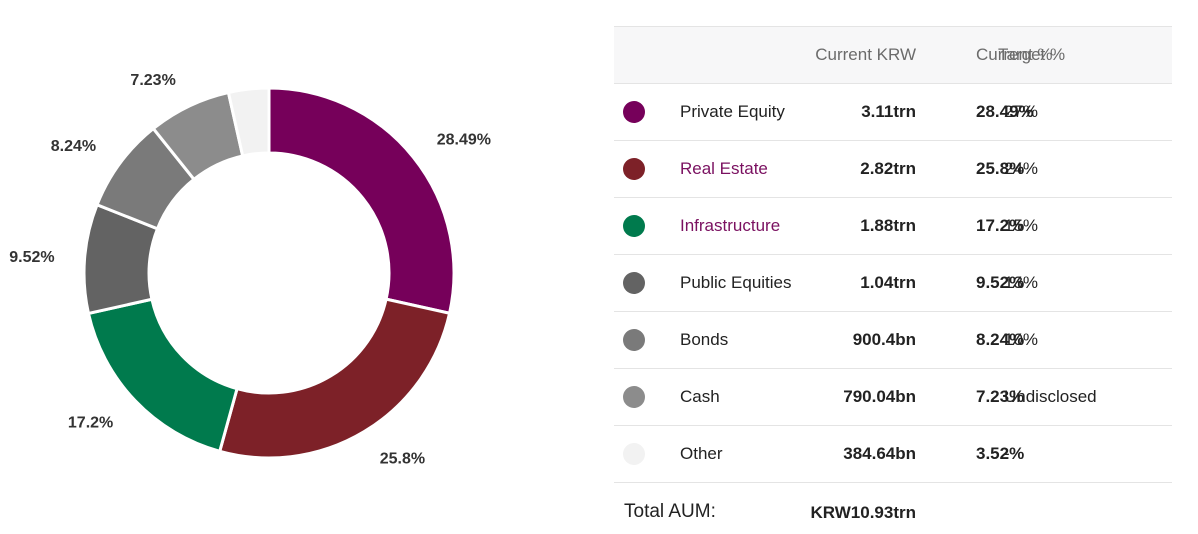 Image resolution: width=1198 pixels, height=534 pixels. I want to click on asset-class-name: Private Equity, so click(745, 112).